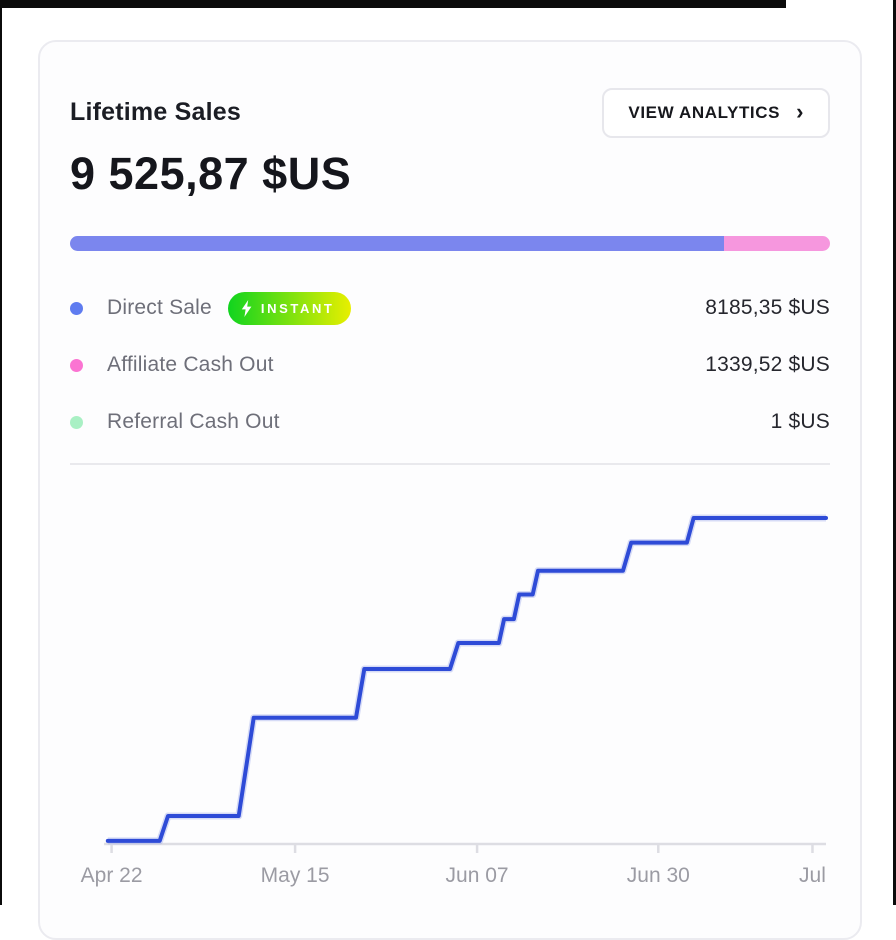 The image size is (896, 940). I want to click on page-title: Lifetime Sales, so click(155, 112).